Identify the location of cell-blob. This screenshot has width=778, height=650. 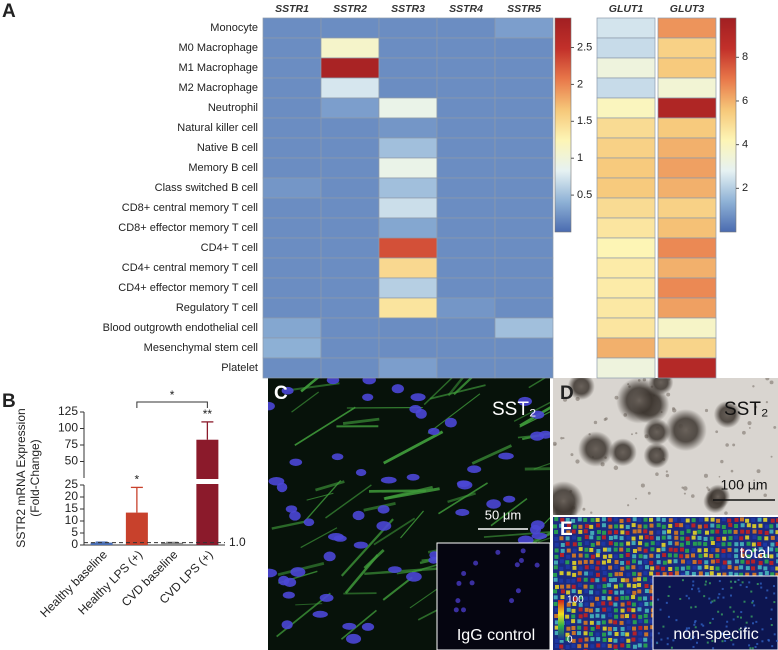
(727, 414).